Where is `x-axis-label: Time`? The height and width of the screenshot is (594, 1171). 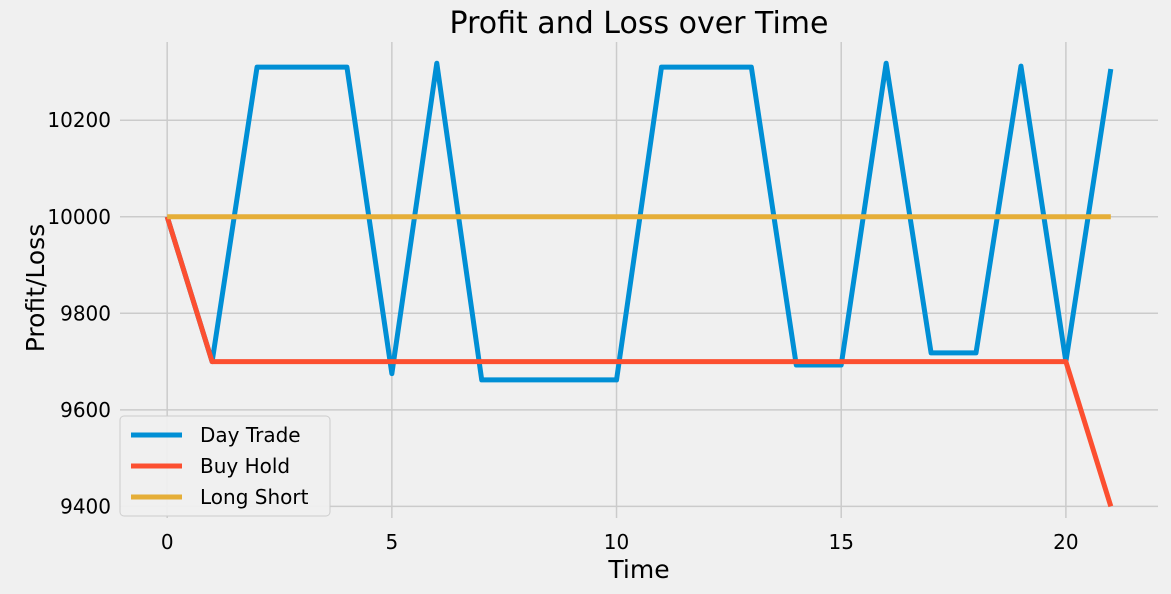
x-axis-label: Time is located at coordinates (638, 569).